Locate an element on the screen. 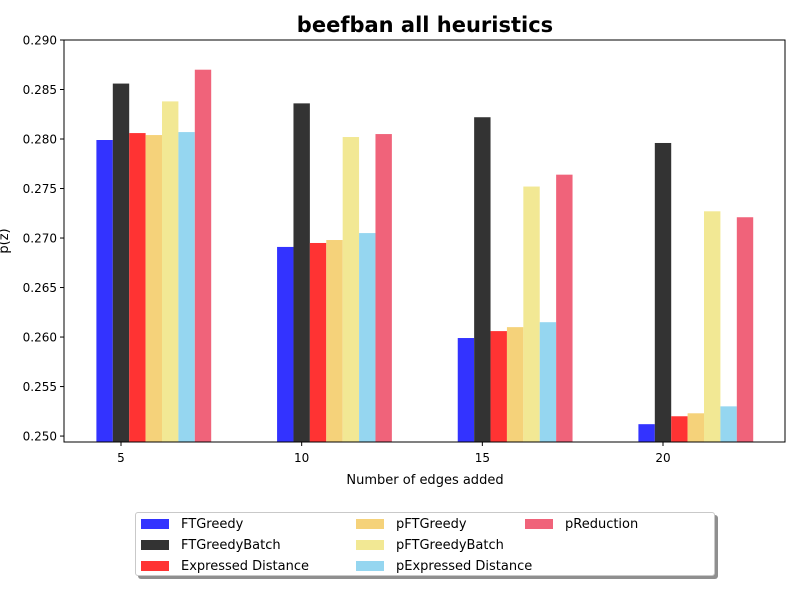 This screenshot has width=800, height=600. legend-item: pReduction is located at coordinates (581, 524).